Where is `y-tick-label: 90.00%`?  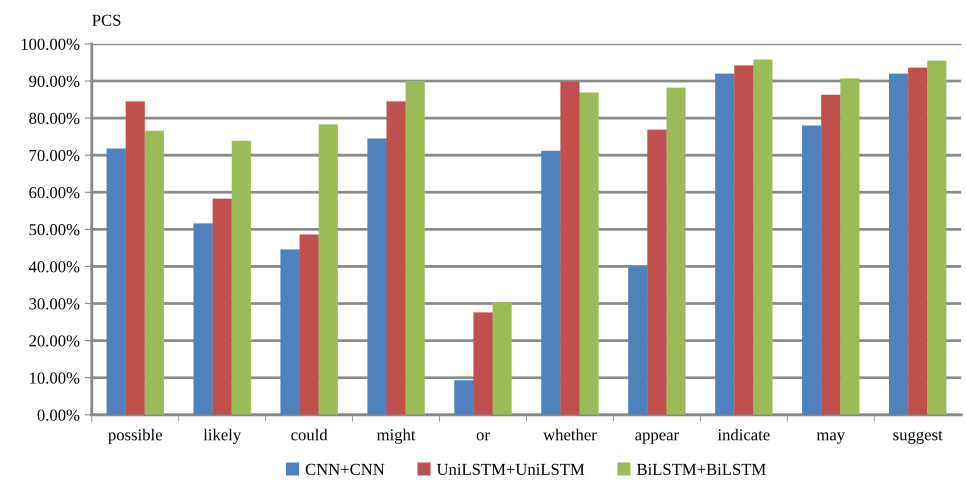 y-tick-label: 90.00% is located at coordinates (54, 82).